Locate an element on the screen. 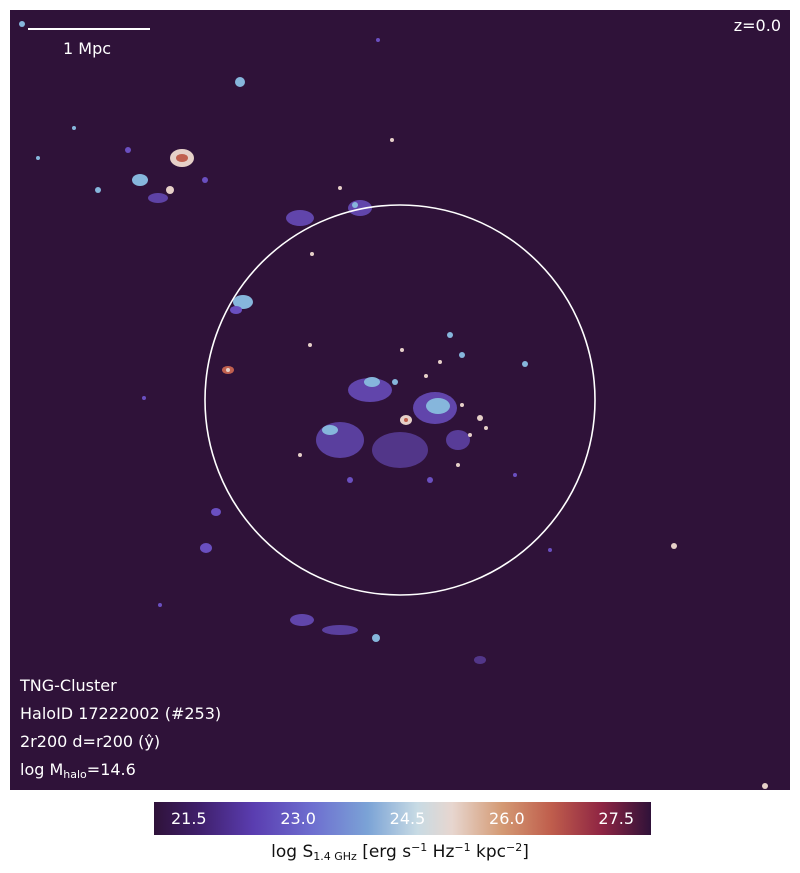  colorbar: 21.5 23.0 24.5 26.0 27.5 is located at coordinates (402, 818).